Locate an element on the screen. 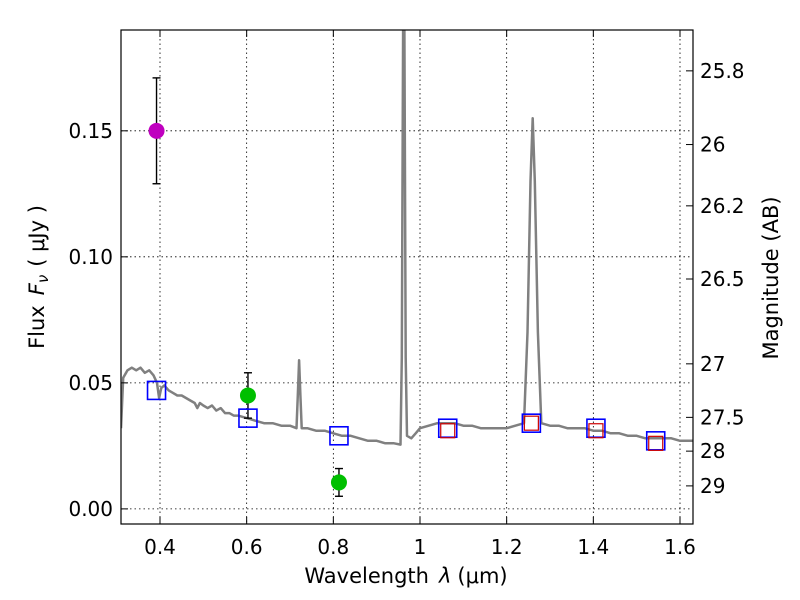  y-tick-label: 0.00 is located at coordinates (90, 509).